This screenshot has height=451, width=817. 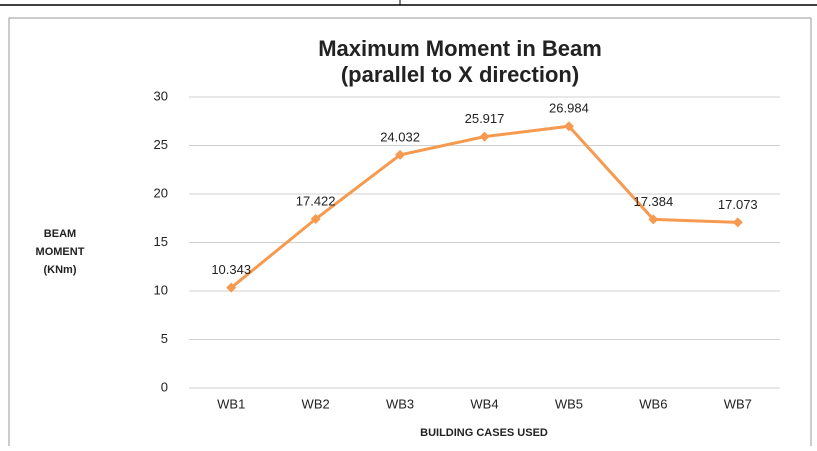 What do you see at coordinates (460, 48) in the screenshot?
I see `chart-title: Maximum Moment in Beam` at bounding box center [460, 48].